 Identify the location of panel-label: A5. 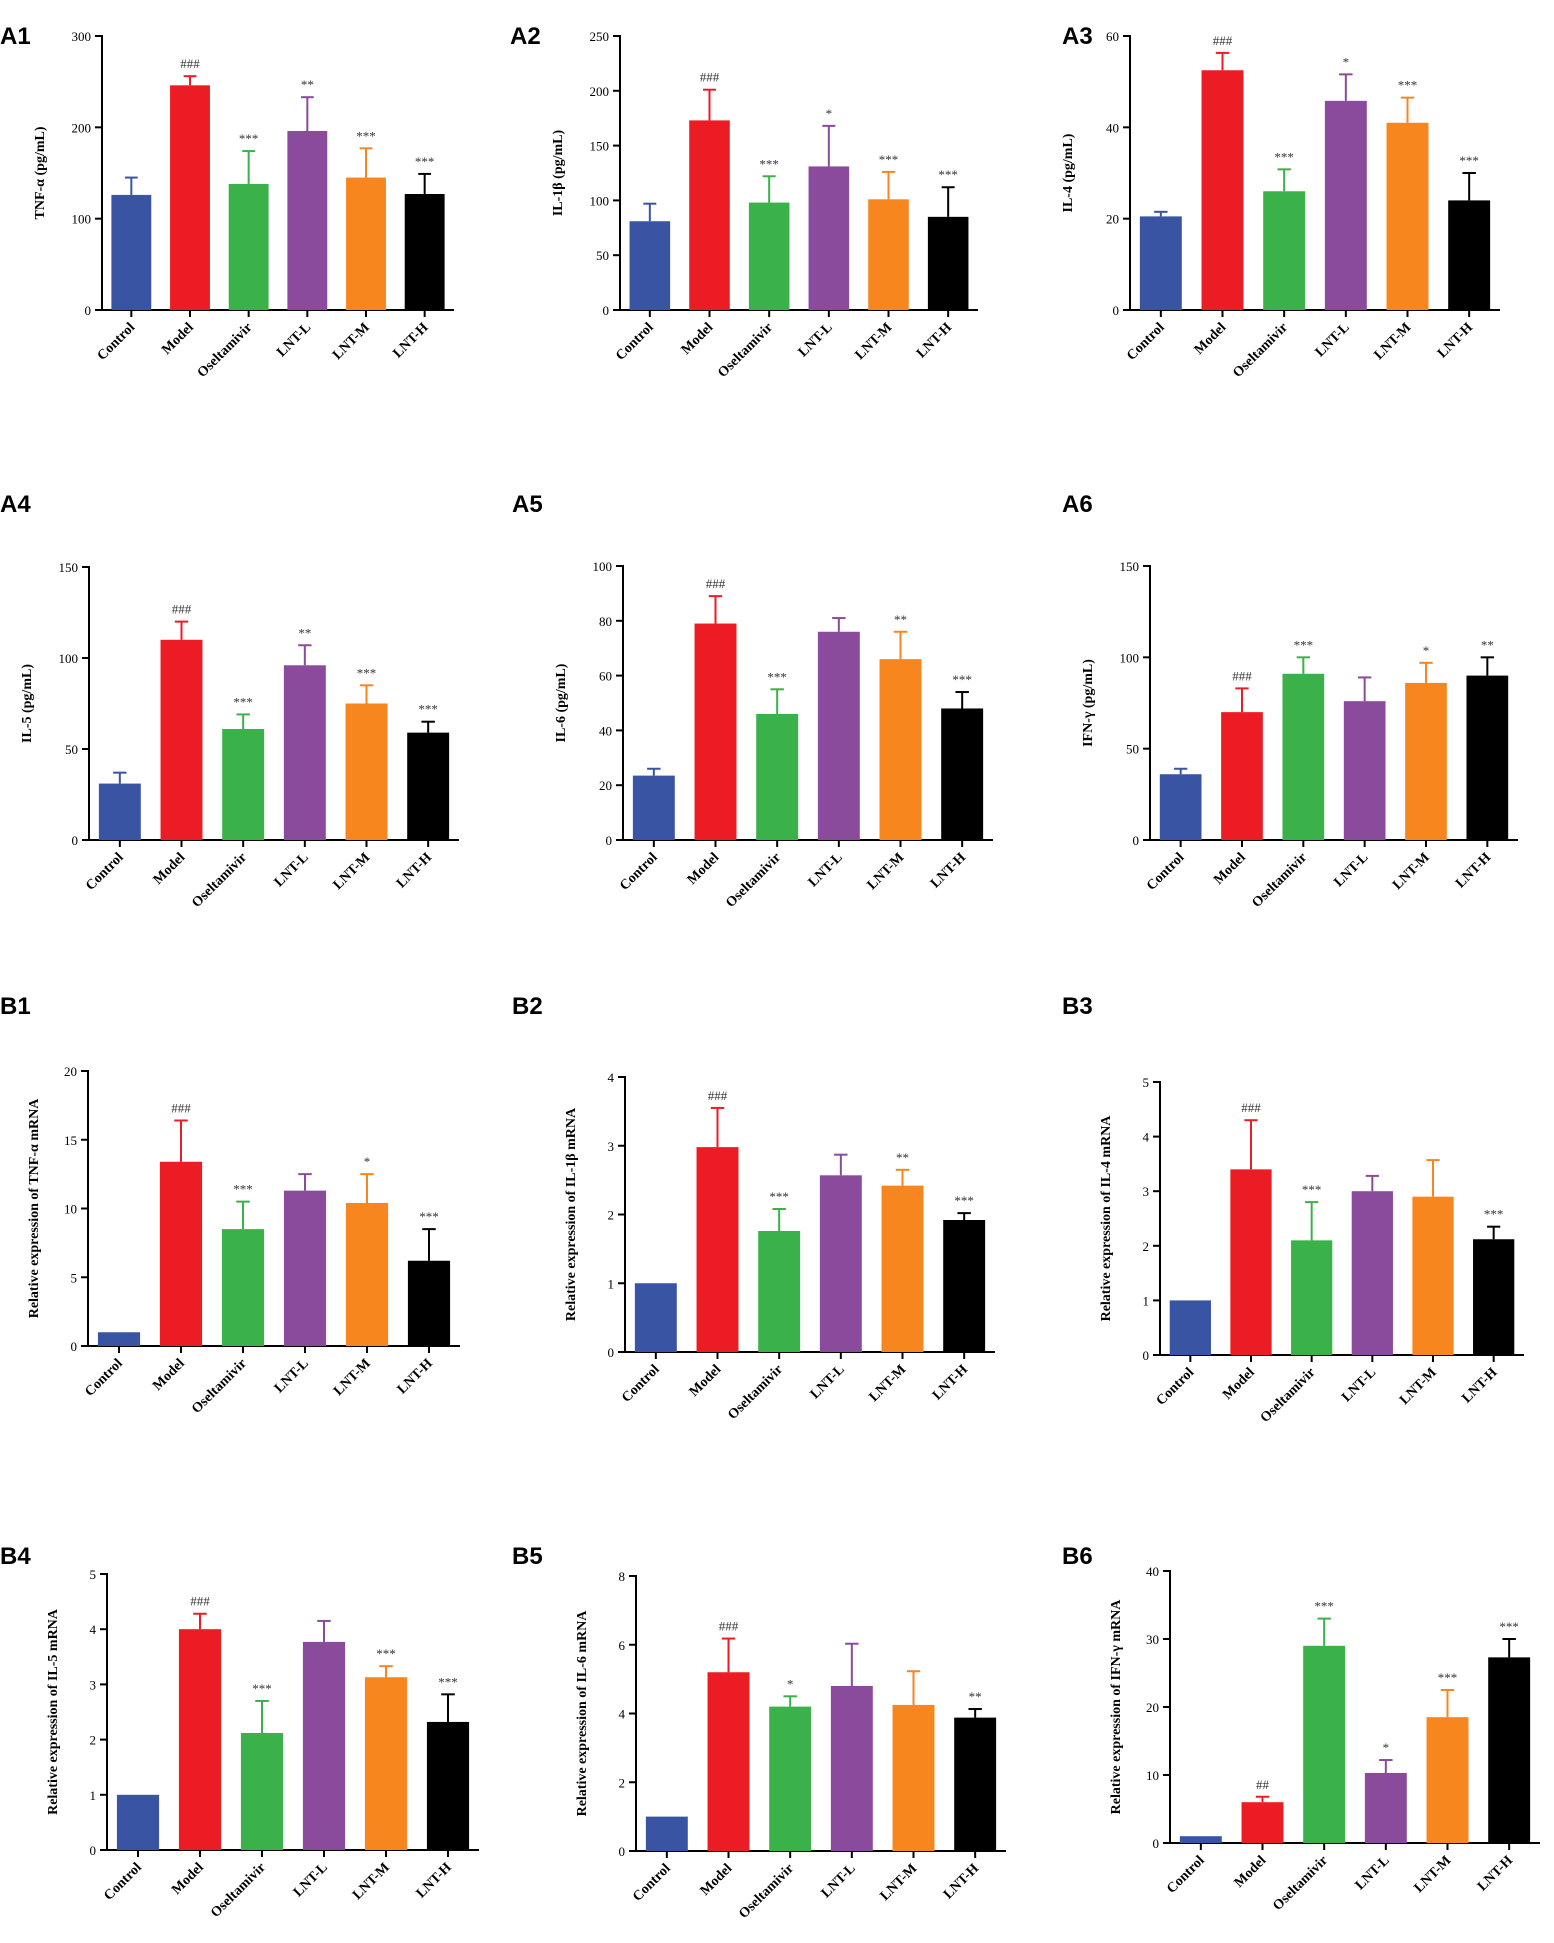
(527, 504).